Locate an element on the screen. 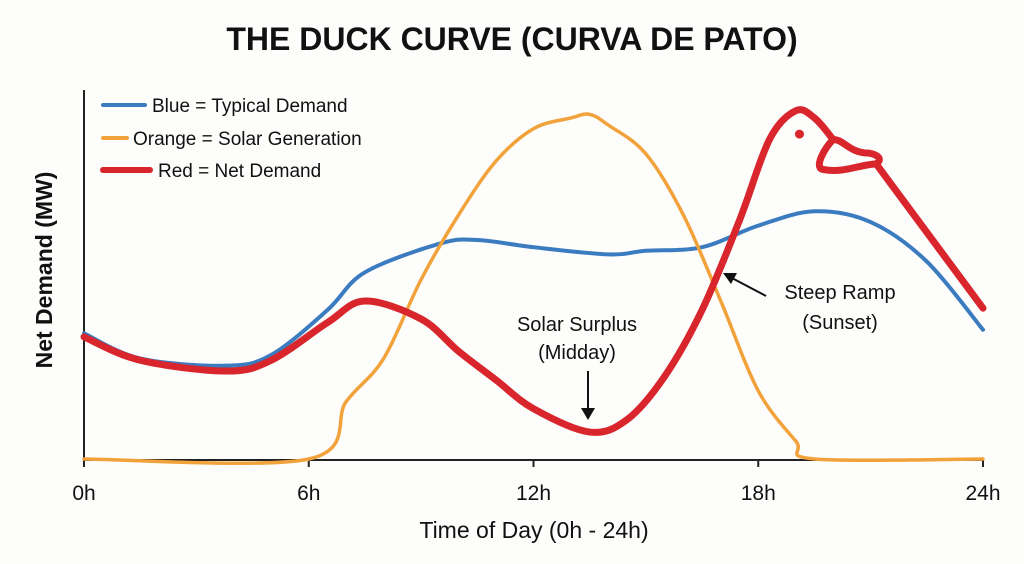  x-tick-label: 6h is located at coordinates (308, 493).